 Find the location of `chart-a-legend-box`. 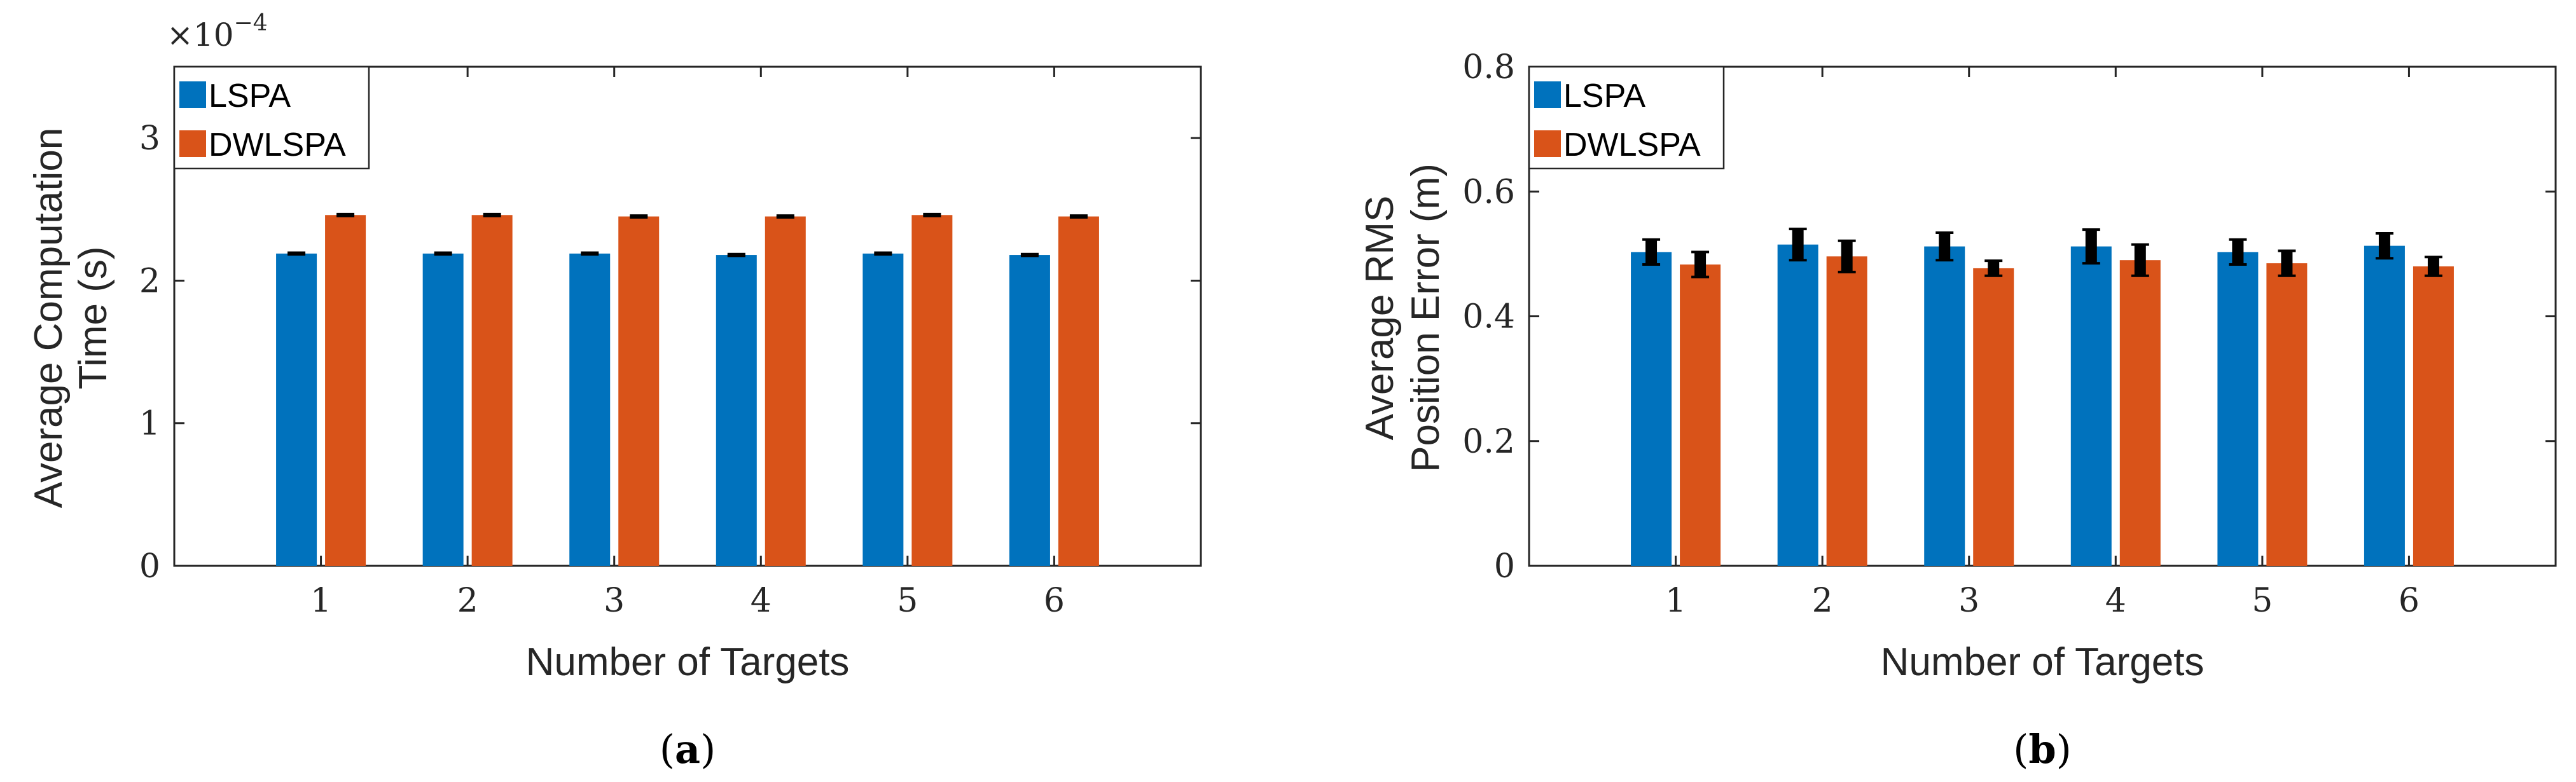

chart-a-legend-box is located at coordinates (271, 117).